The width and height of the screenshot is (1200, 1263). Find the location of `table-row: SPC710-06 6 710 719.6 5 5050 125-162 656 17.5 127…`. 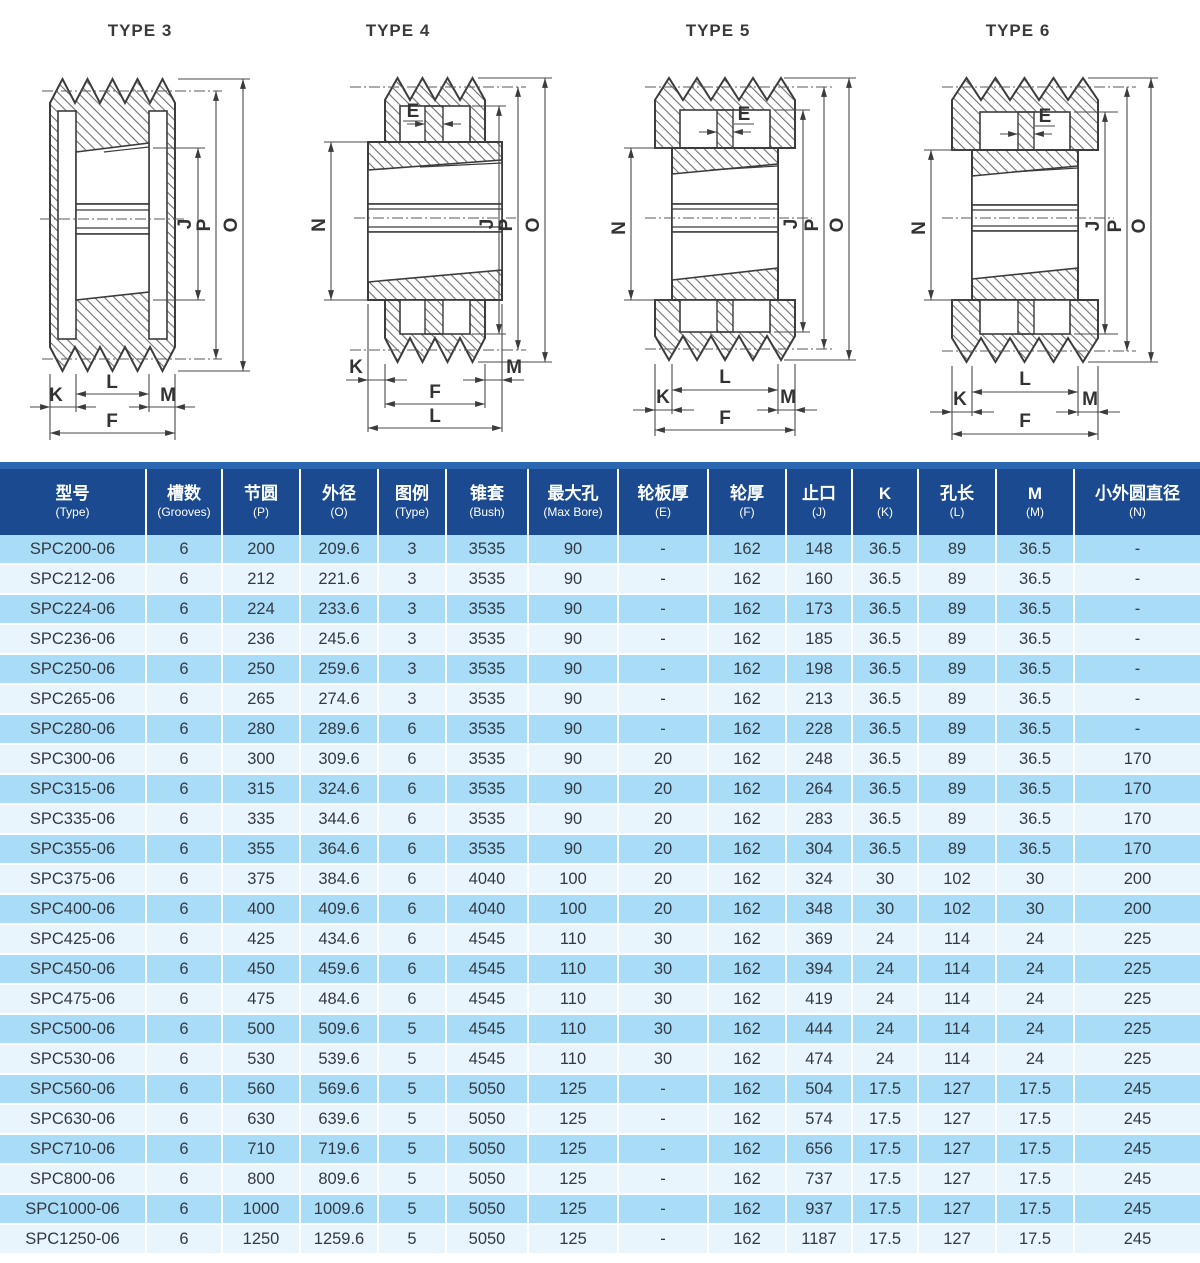

table-row: SPC710-06 6 710 719.6 5 5050 125-162 656 17.5 127… is located at coordinates (600, 1149).